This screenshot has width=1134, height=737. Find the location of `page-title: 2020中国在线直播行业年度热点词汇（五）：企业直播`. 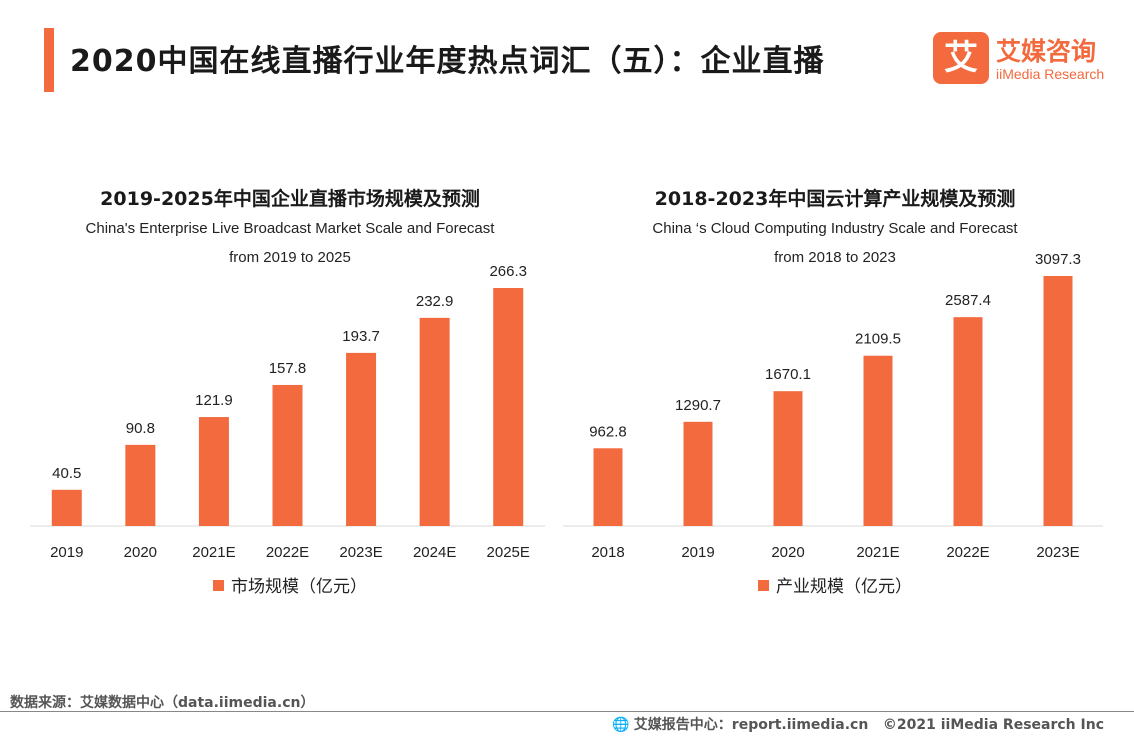

page-title: 2020中国在线直播行业年度热点词汇（五）：企业直播 is located at coordinates (447, 61).